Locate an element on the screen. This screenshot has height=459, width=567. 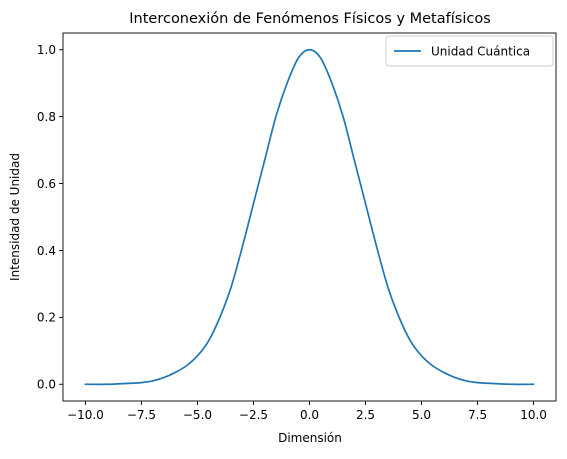
legend-box is located at coordinates (469, 51).